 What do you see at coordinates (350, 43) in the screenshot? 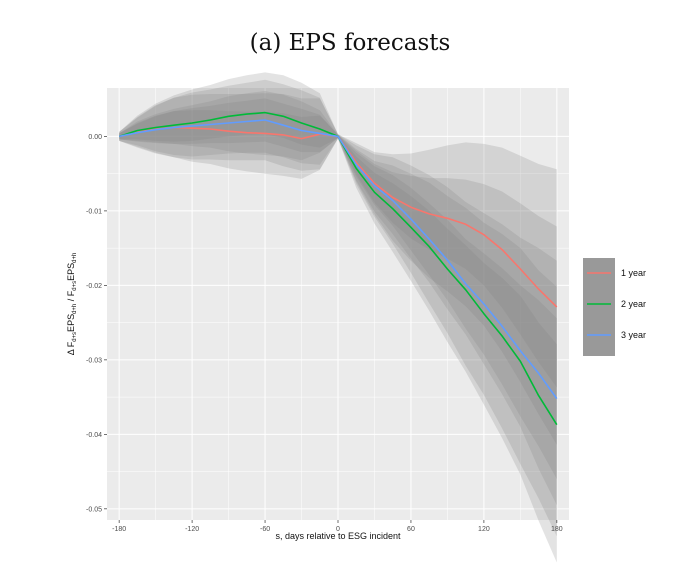
I see `chart-title: (a) EPS forecasts` at bounding box center [350, 43].